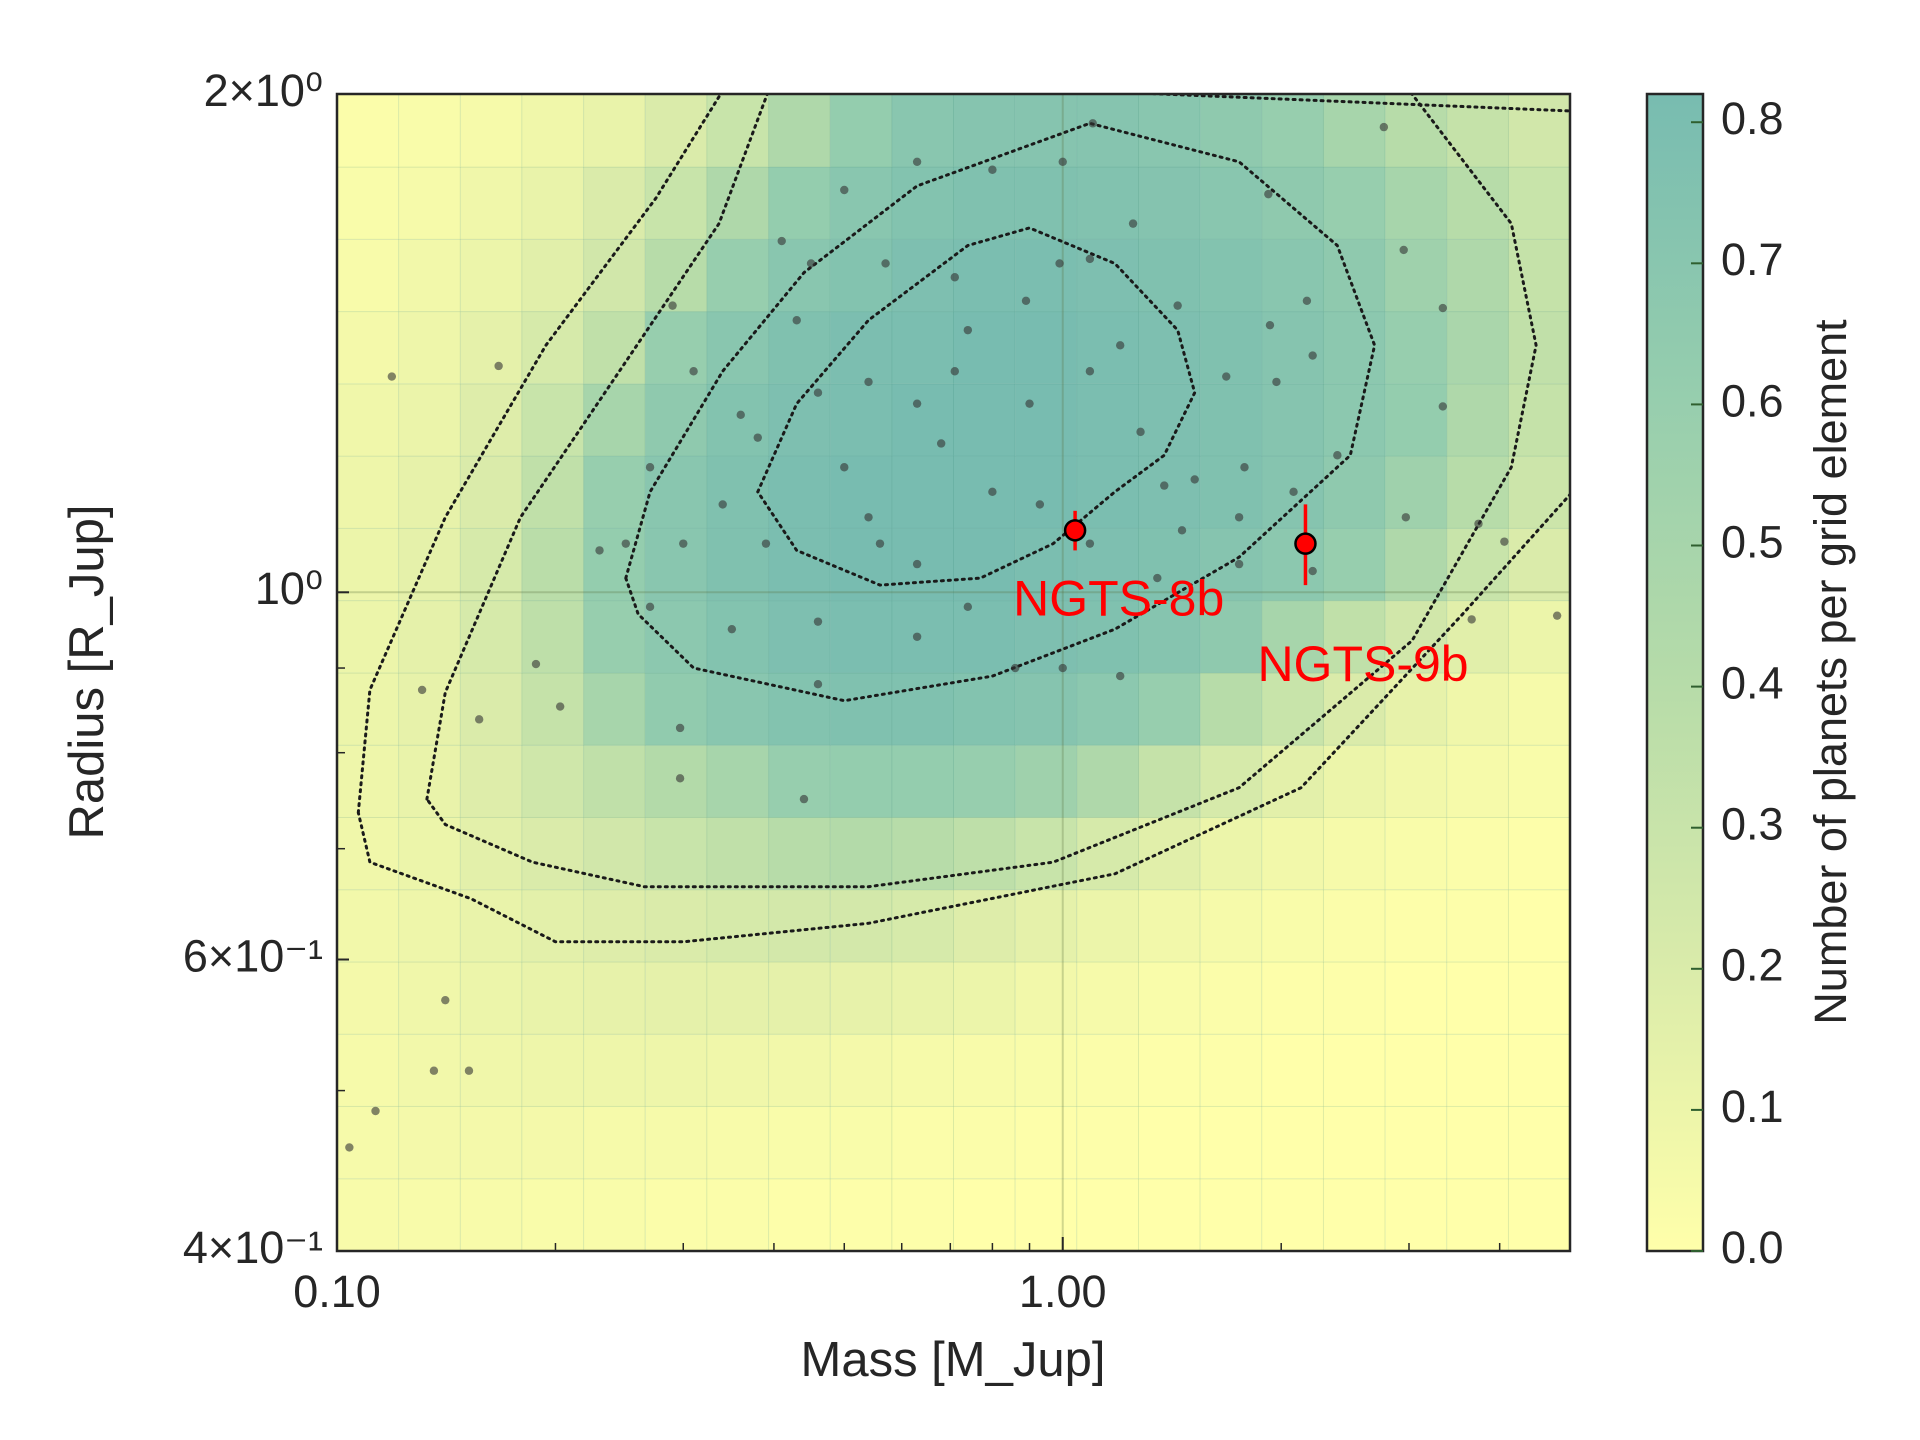 The width and height of the screenshot is (1920, 1440). I want to click on y-tick-label: 4×10⁻¹, so click(253, 1247).